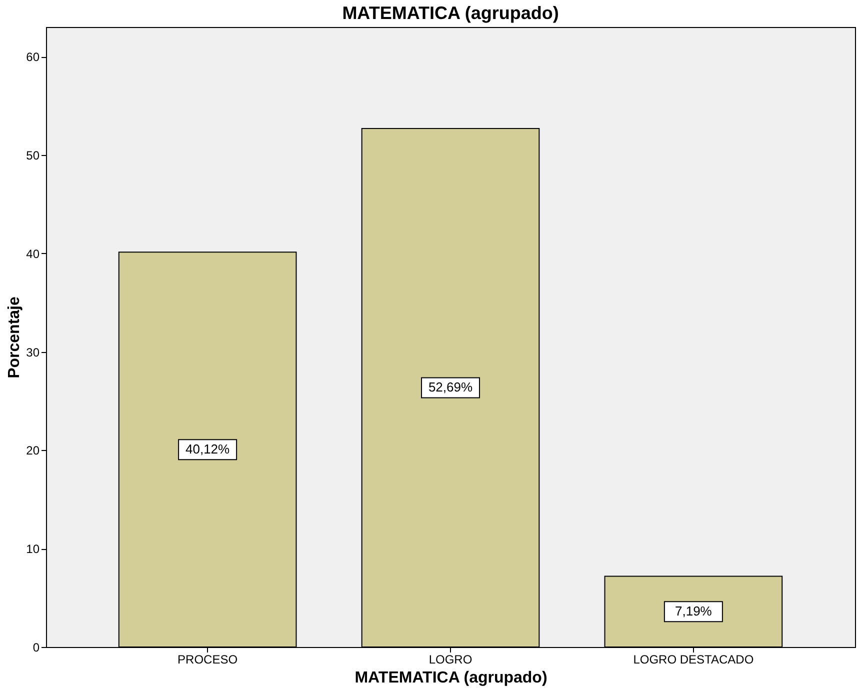  I want to click on y-tick-label: 20, so click(33, 451).